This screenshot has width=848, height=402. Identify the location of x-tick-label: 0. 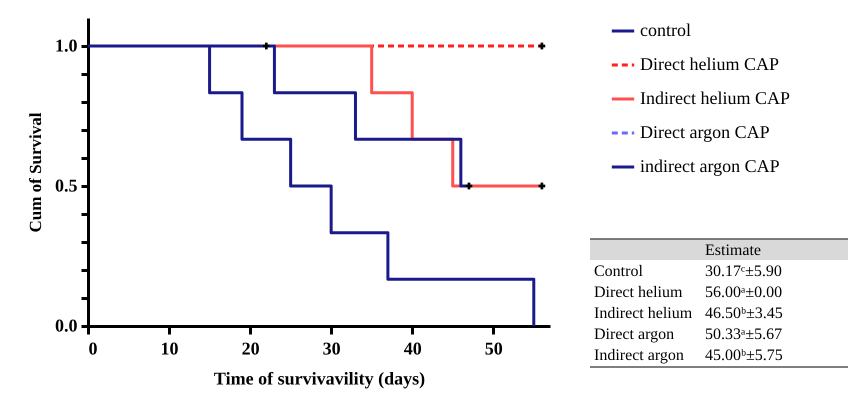
(93, 348).